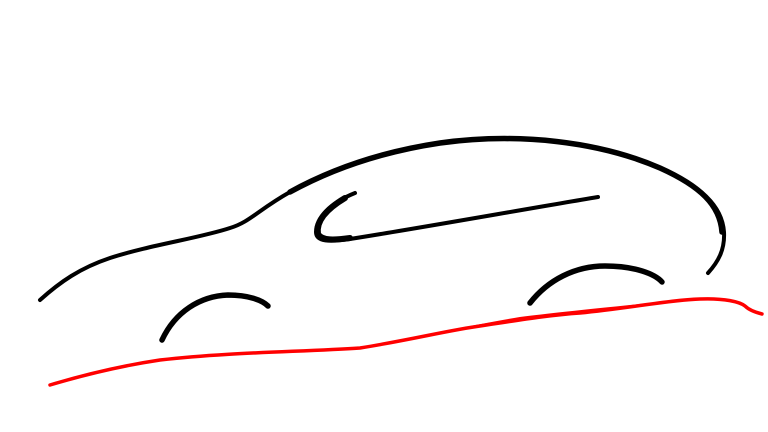  Describe the element at coordinates (333, 219) in the screenshot. I see `car-window-thick` at that location.